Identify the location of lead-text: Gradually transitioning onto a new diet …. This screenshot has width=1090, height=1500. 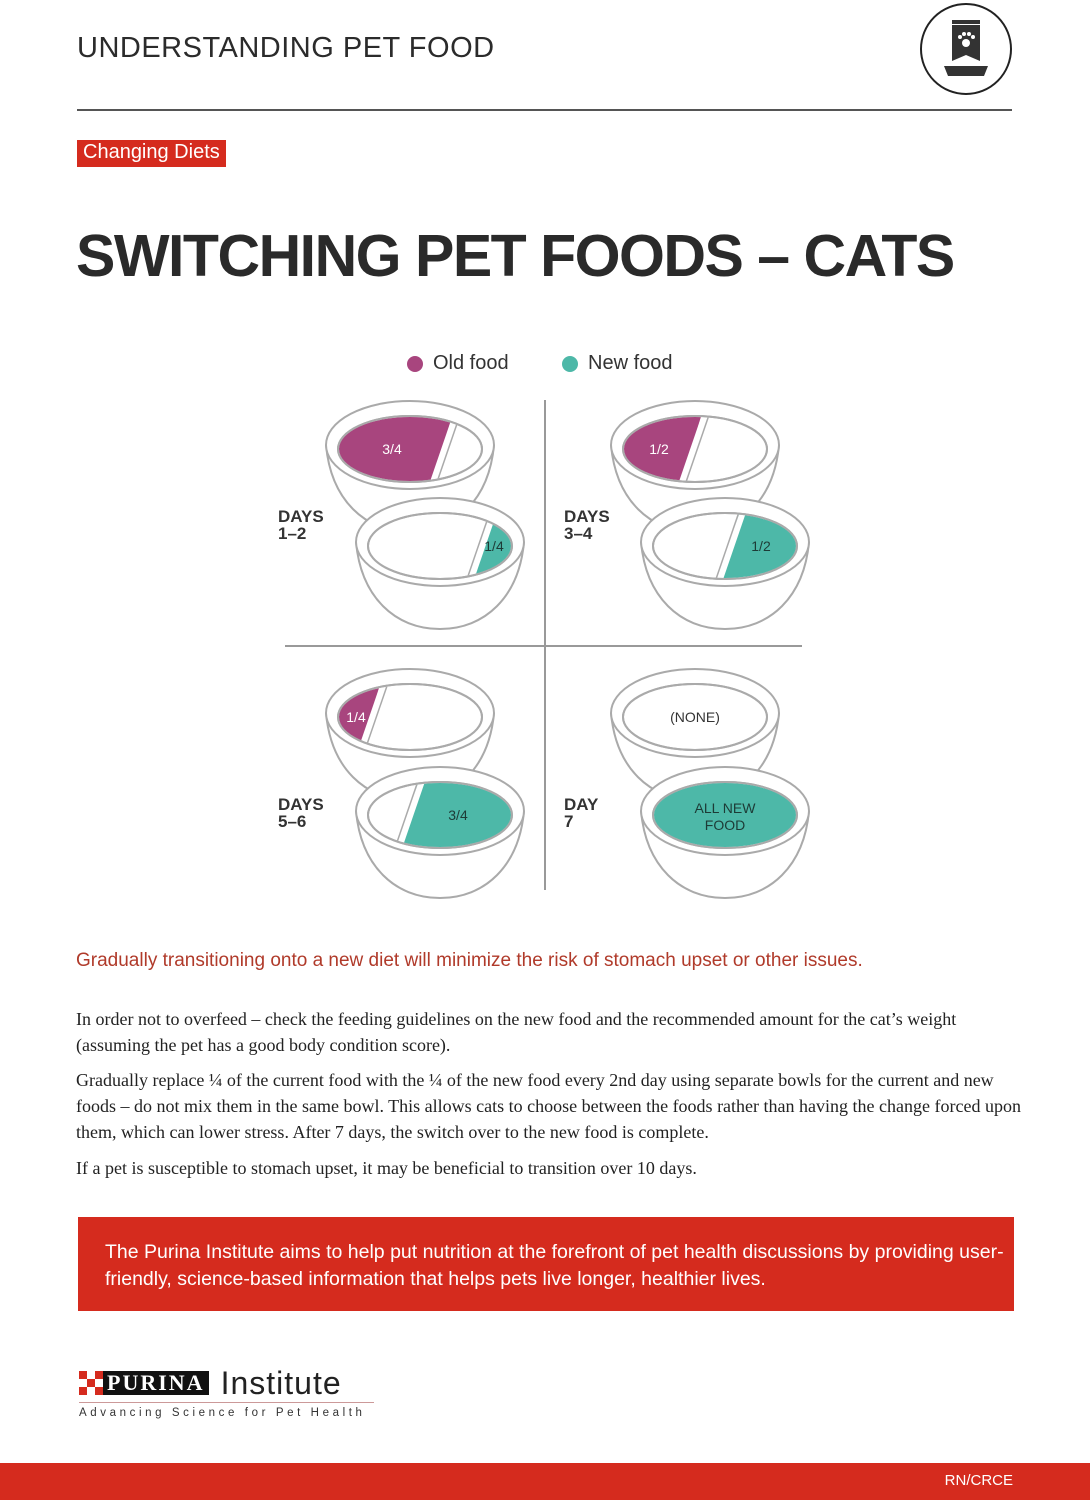
(469, 960).